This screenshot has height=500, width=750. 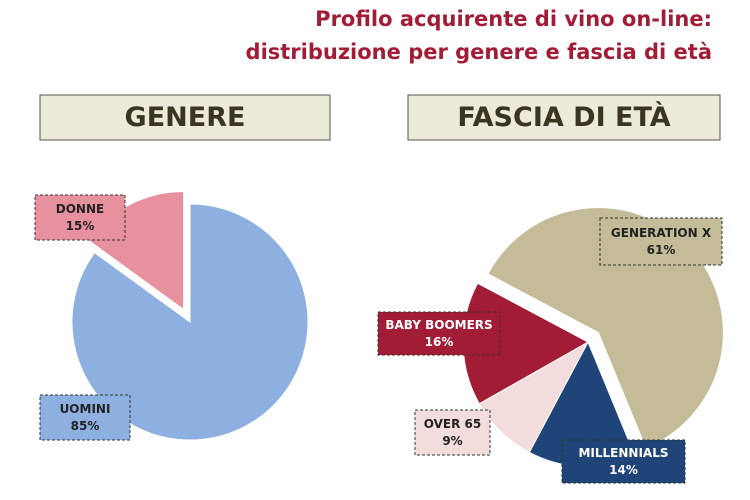 I want to click on slice-value-label: 85%, so click(x=85, y=426).